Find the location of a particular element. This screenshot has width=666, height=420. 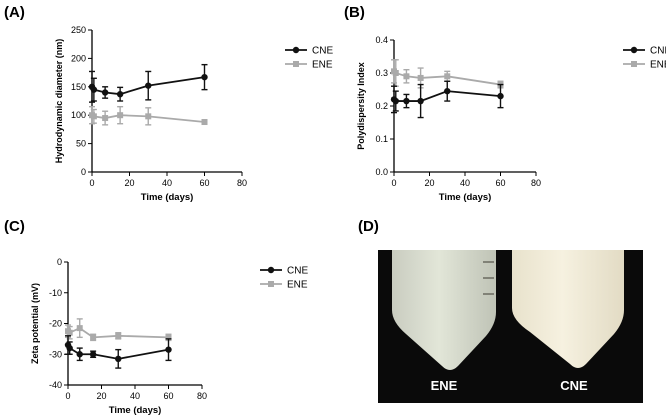

y-tick-label: 100 is located at coordinates (78, 115).